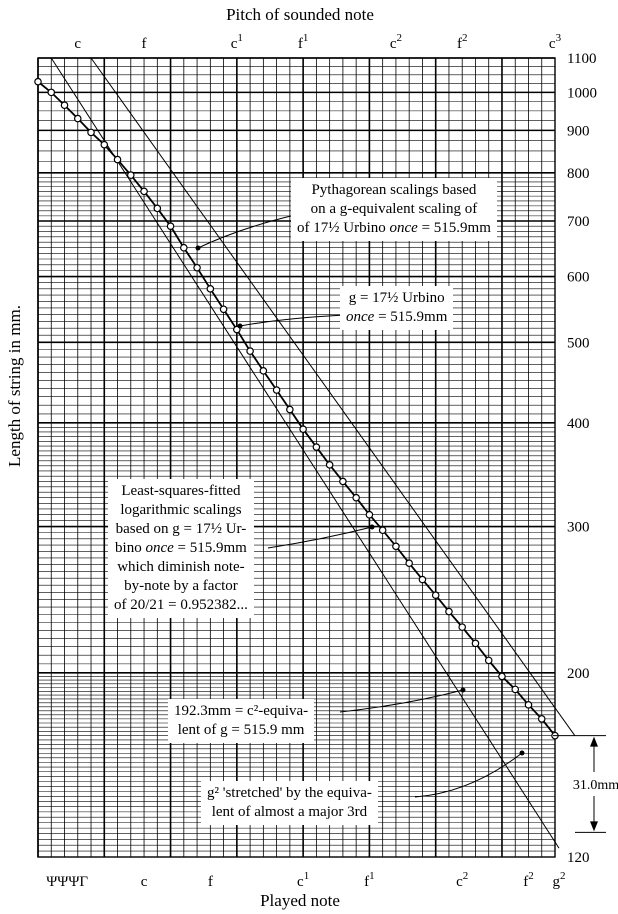 Image resolution: width=618 pixels, height=914 pixels. Describe the element at coordinates (181, 510) in the screenshot. I see `annotation-line: logarithmic scalings` at that location.